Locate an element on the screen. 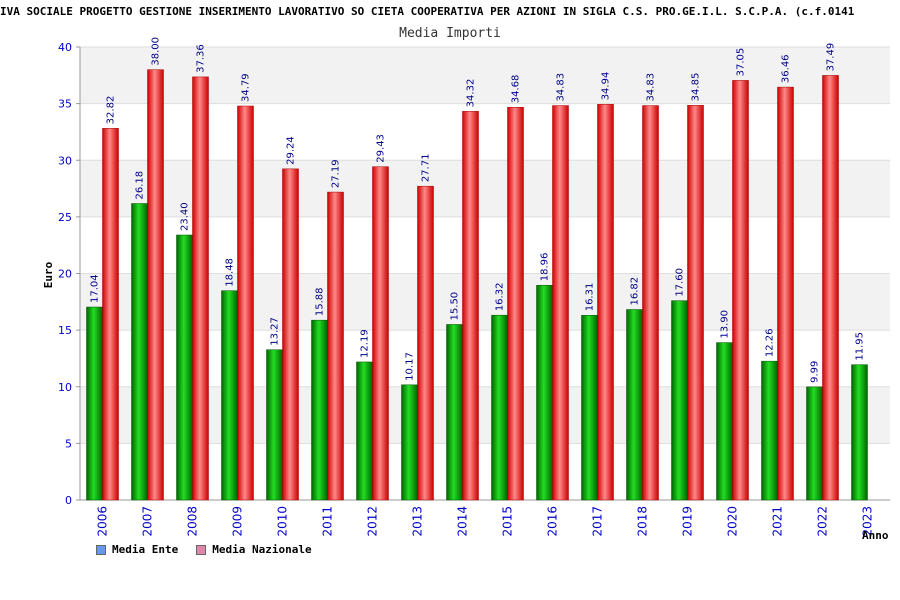  bar-media-ente-2023 is located at coordinates (859, 432).